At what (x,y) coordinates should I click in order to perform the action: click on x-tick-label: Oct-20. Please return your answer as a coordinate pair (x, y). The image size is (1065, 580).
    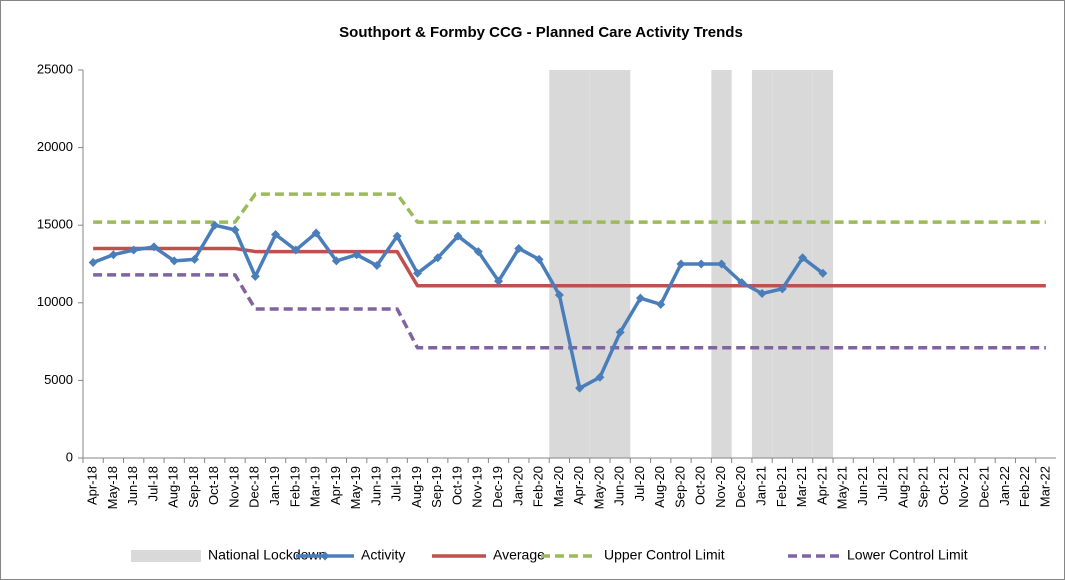
    Looking at the image, I should click on (700, 485).